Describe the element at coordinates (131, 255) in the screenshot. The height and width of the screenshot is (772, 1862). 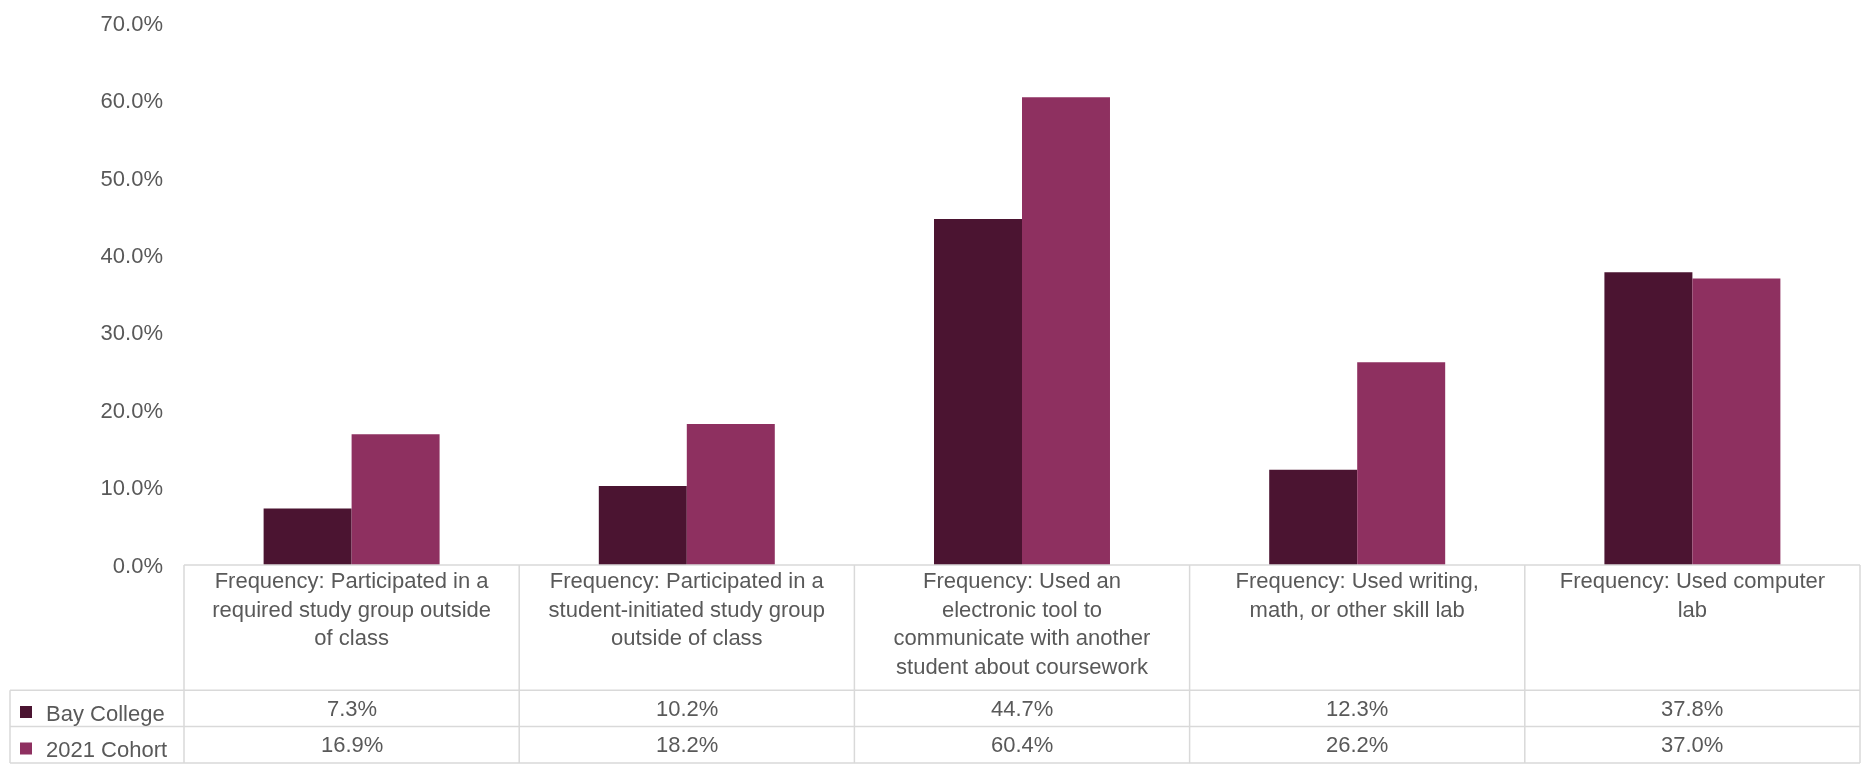
I see `y-tick-label: 40.0%` at that location.